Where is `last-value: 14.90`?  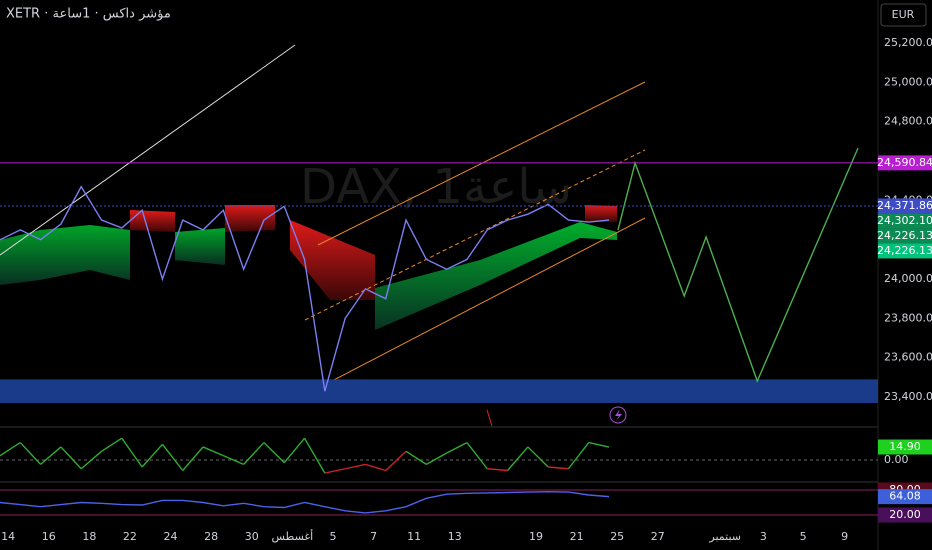 last-value: 14.90 is located at coordinates (905, 446).